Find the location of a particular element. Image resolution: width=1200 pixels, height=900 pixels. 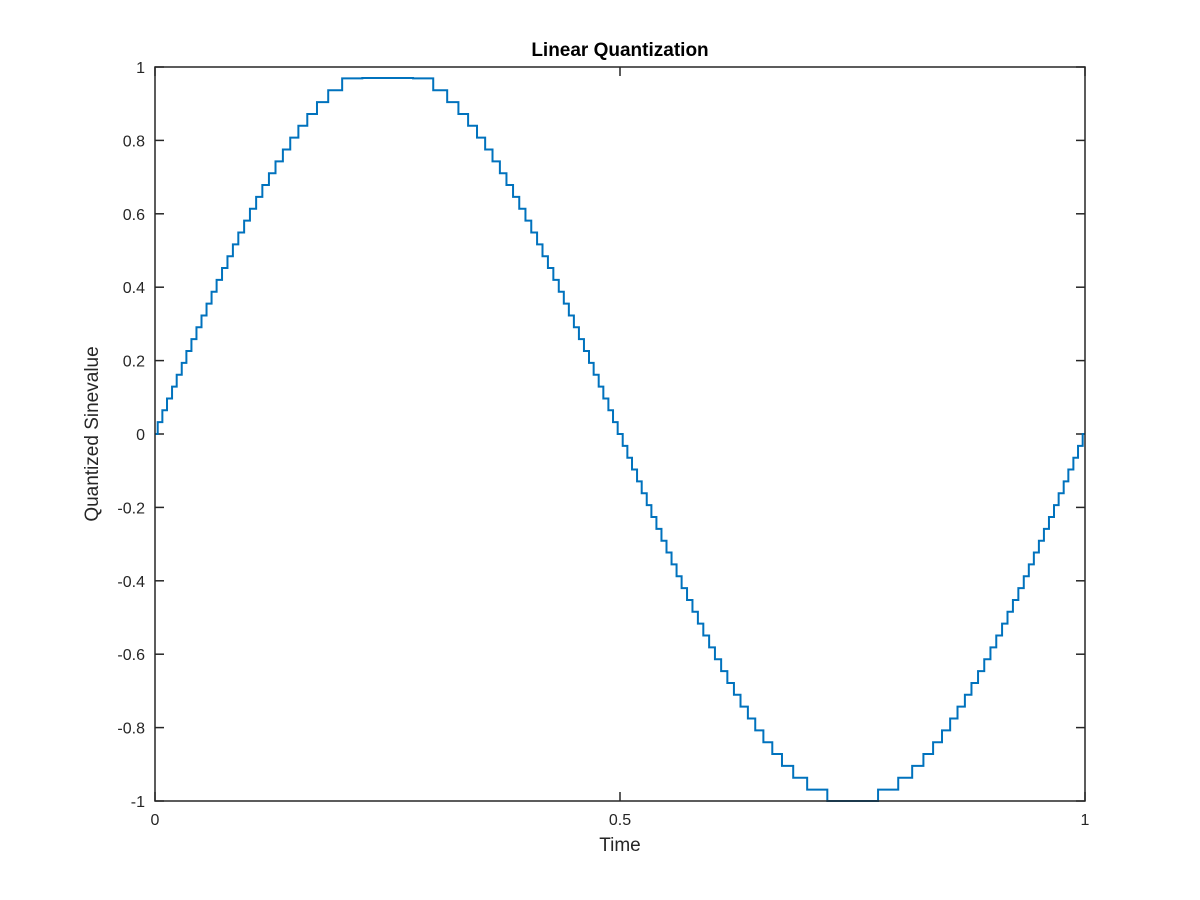

y-tick-label: 0.4 is located at coordinates (134, 288).